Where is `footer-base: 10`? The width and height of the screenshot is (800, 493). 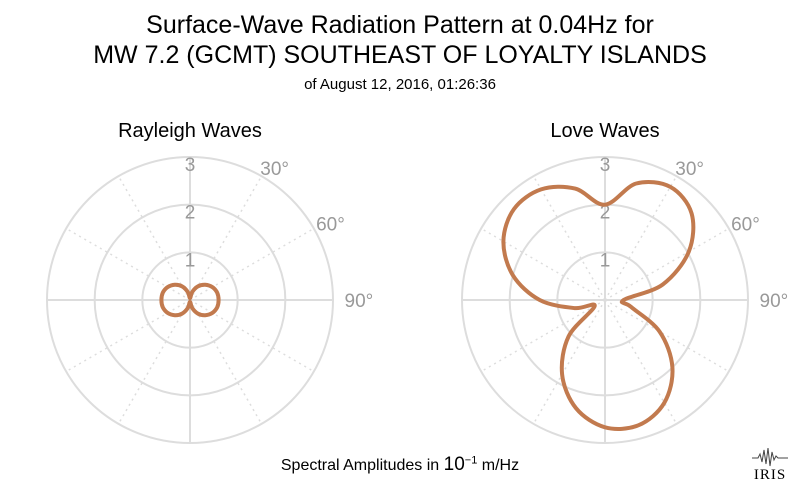
footer-base: 10 is located at coordinates (454, 464).